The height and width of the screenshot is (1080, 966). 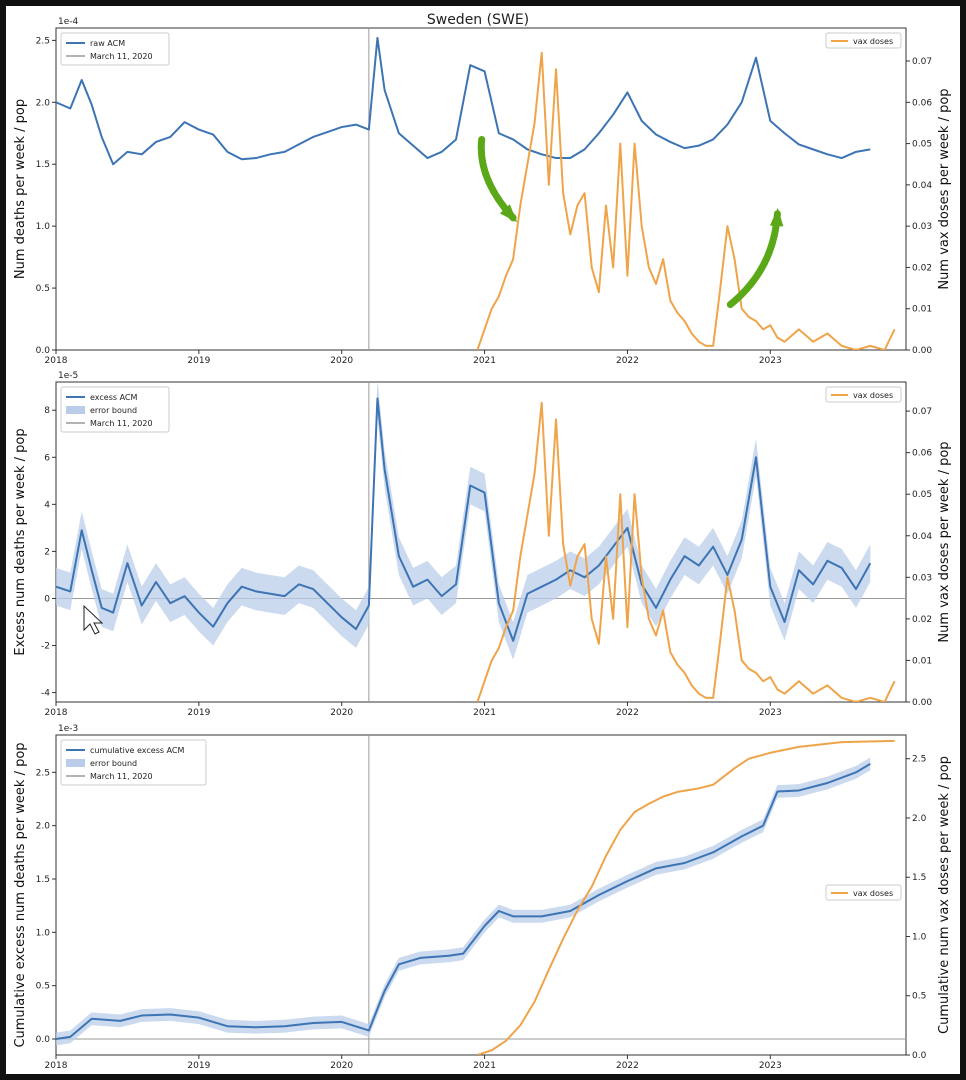 What do you see at coordinates (45, 694) in the screenshot?
I see `y-left-tick-label: -4` at bounding box center [45, 694].